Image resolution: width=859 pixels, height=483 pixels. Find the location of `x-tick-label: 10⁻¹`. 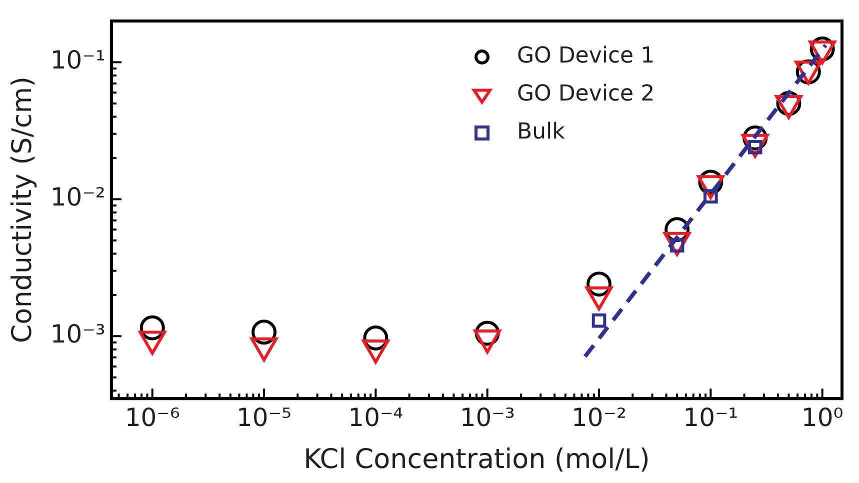

x-tick-label: 10⁻¹ is located at coordinates (710, 417).